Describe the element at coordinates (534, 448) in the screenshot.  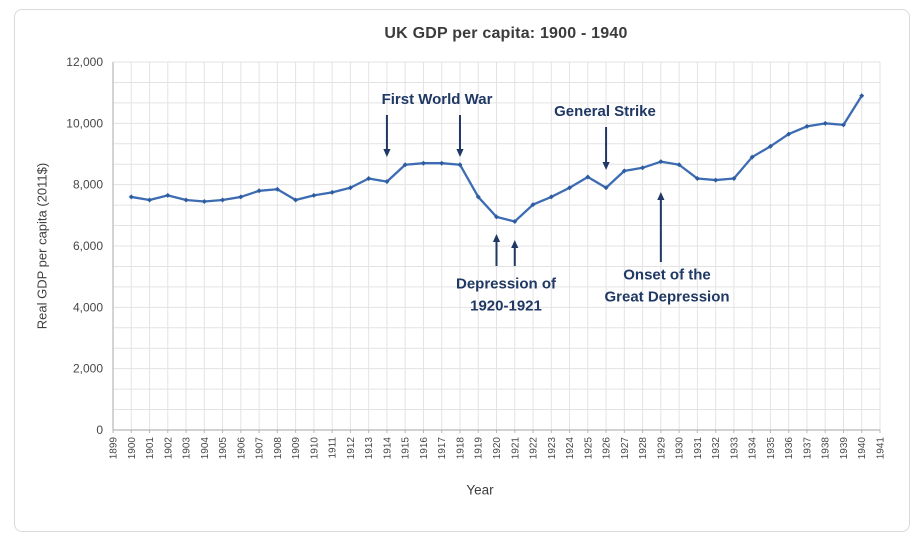
I see `x-tick-label: 1922` at that location.